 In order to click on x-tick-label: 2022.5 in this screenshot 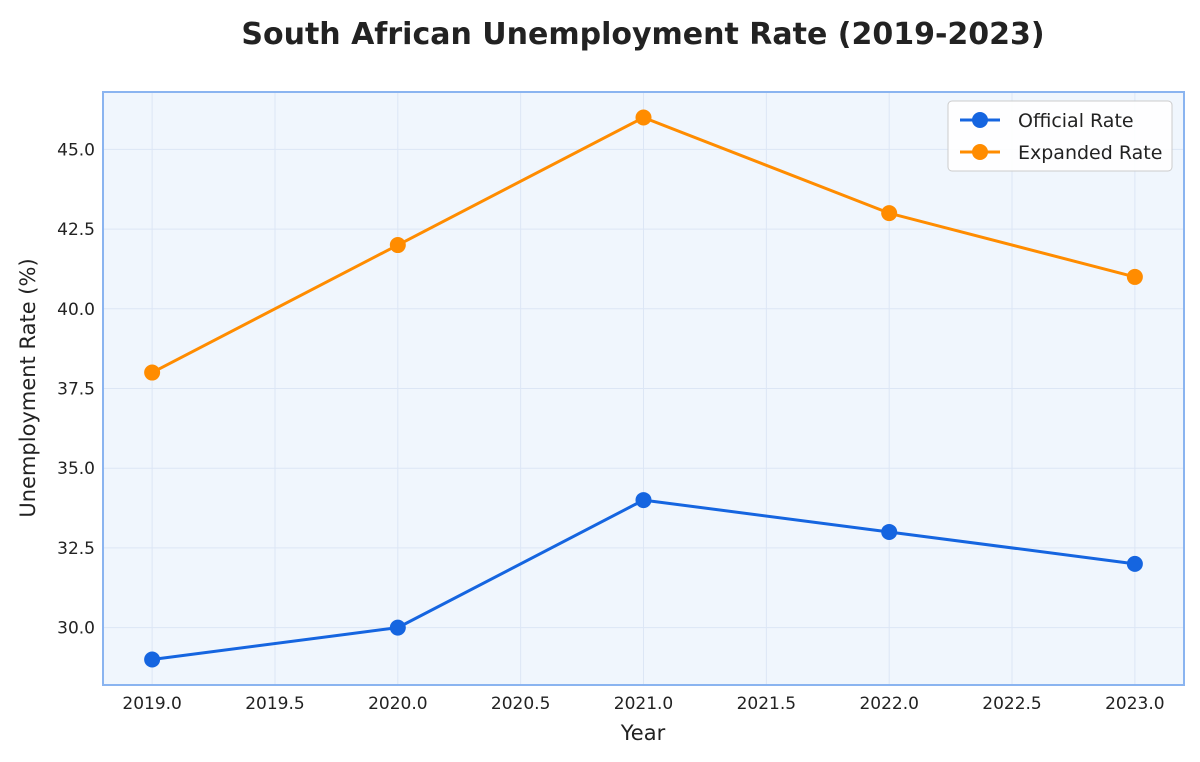, I will do `click(1011, 704)`.